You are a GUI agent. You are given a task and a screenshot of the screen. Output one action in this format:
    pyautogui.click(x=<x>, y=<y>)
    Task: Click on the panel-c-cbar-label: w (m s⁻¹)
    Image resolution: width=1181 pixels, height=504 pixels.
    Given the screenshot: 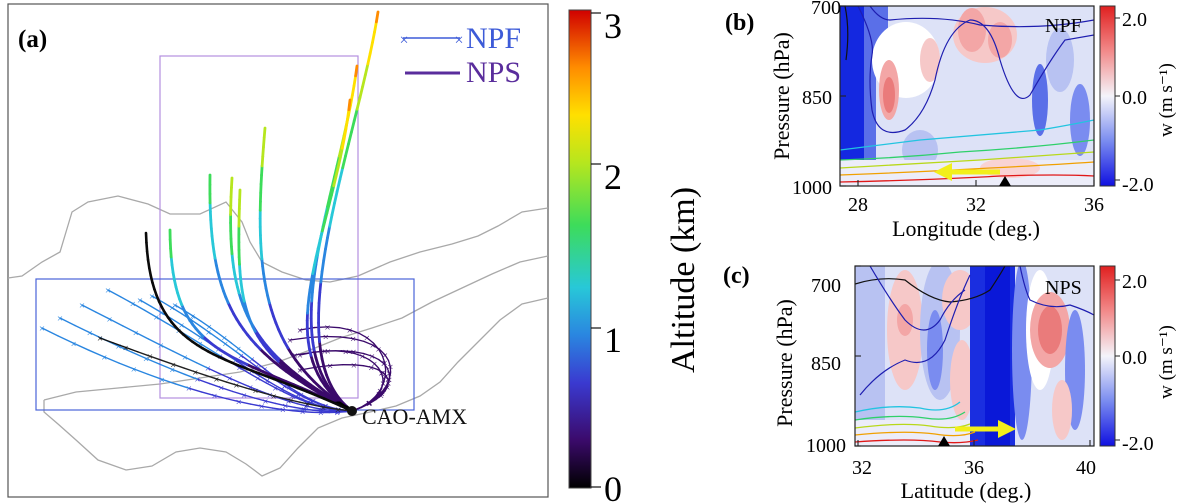 What is the action you would take?
    pyautogui.click(x=1166, y=362)
    